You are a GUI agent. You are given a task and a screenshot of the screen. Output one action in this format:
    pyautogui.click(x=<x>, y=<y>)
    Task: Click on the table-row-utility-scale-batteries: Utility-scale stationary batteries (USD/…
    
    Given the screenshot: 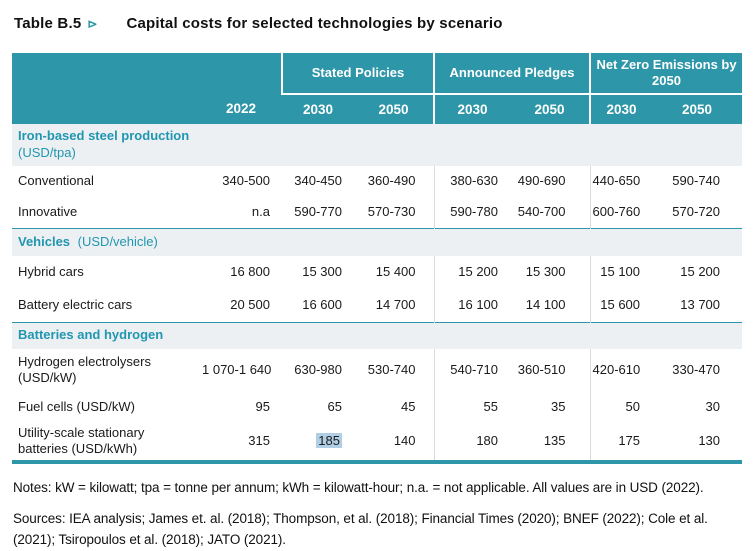 What is the action you would take?
    pyautogui.click(x=377, y=441)
    